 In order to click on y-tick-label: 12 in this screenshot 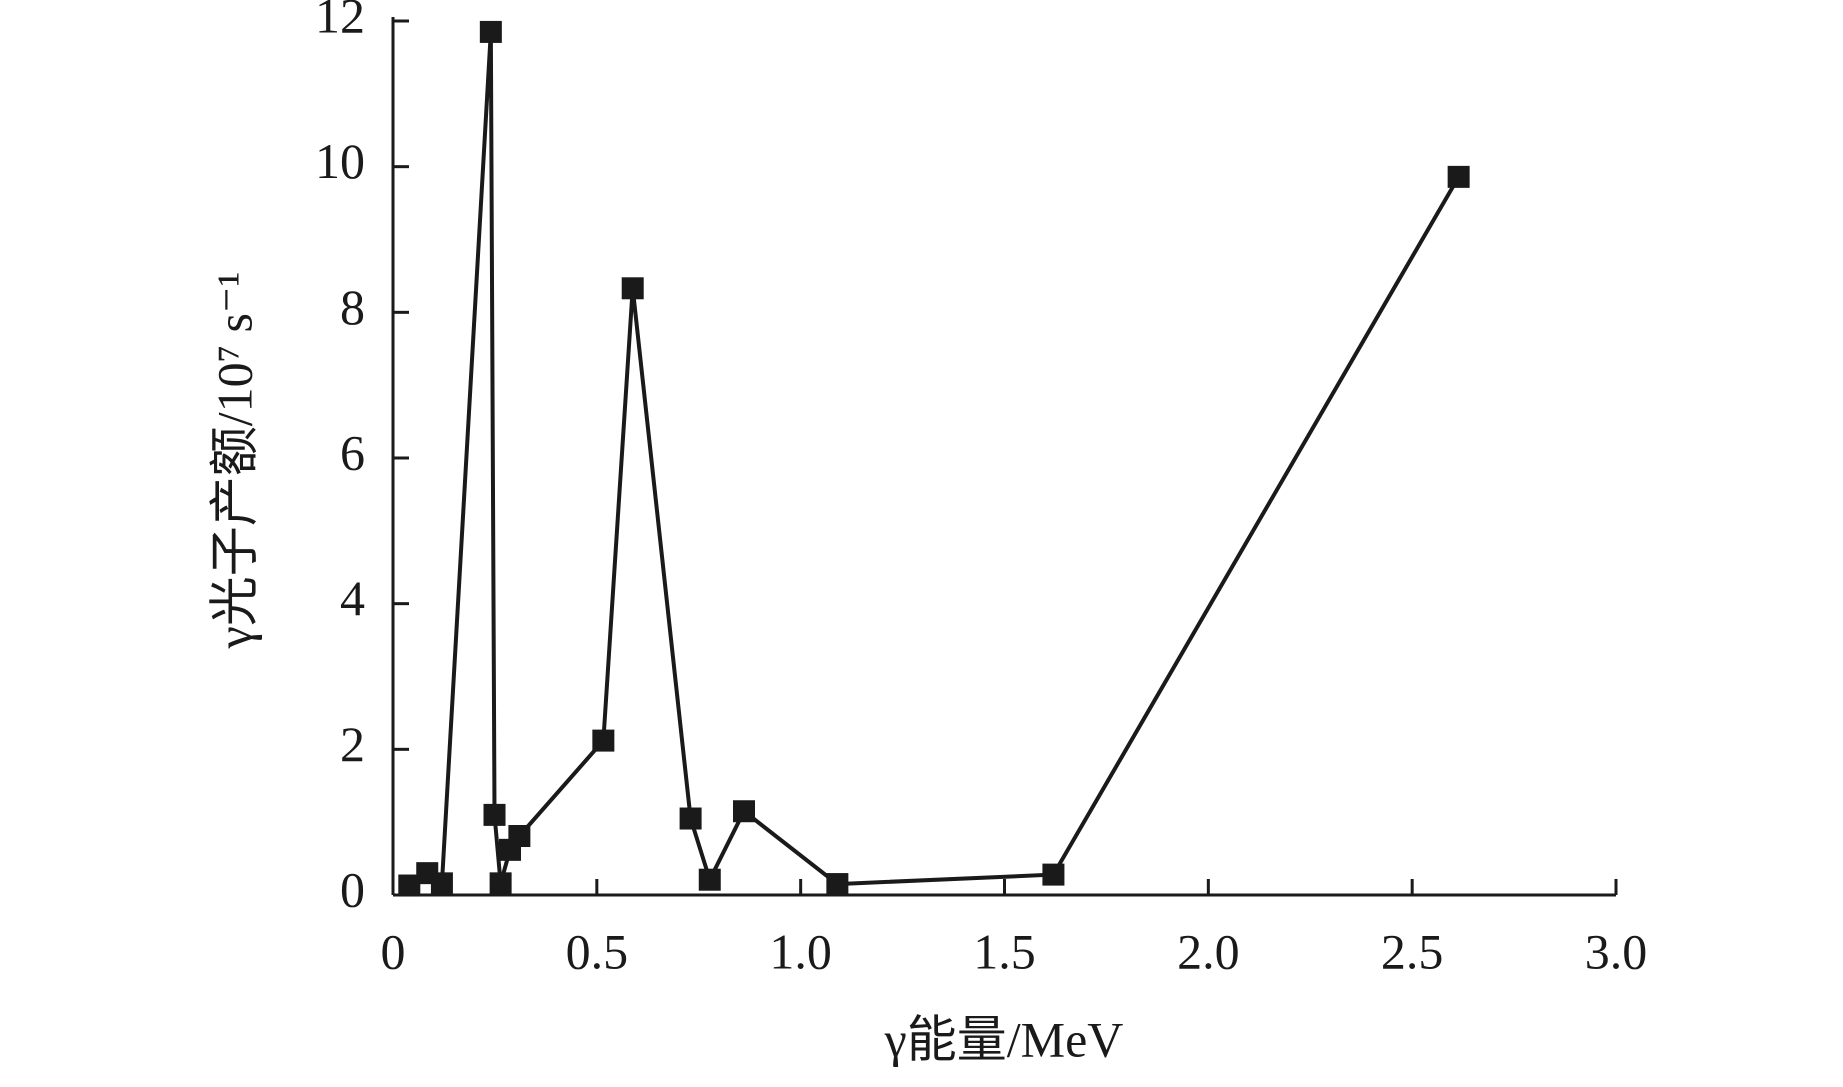, I will do `click(340, 21)`.